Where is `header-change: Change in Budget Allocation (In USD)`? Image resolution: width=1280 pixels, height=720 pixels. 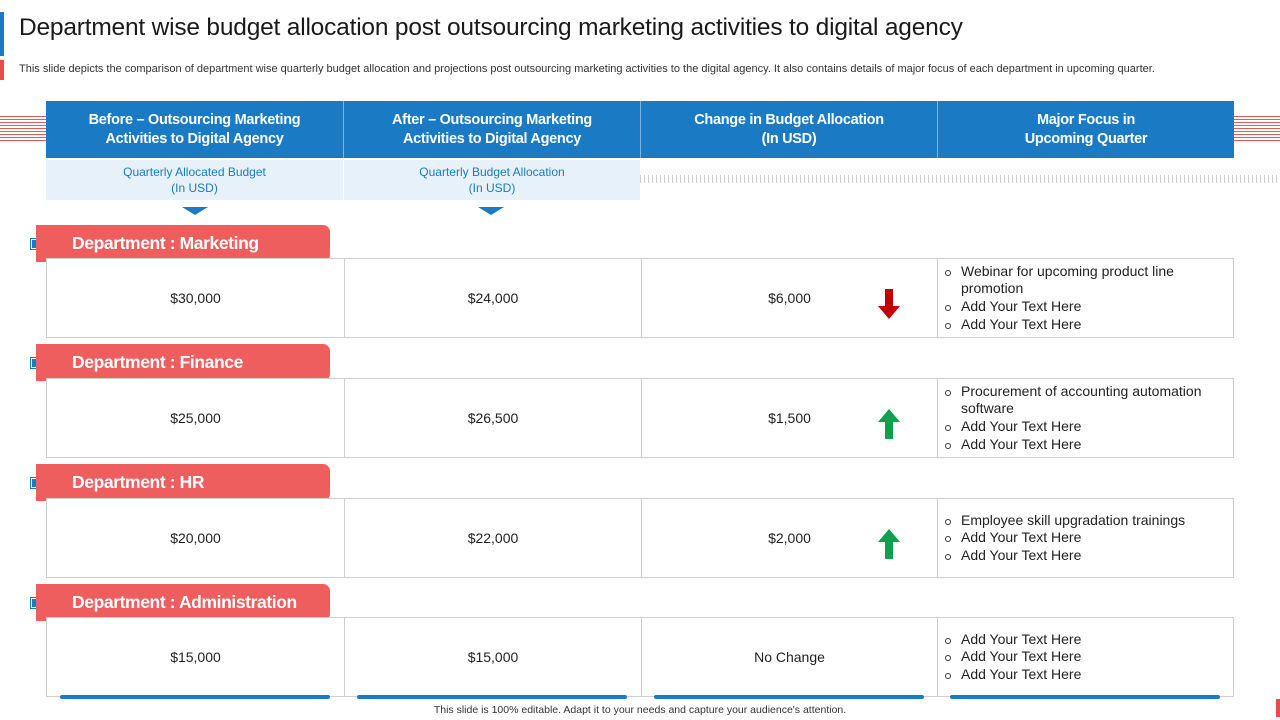
header-change: Change in Budget Allocation (In USD) is located at coordinates (788, 129).